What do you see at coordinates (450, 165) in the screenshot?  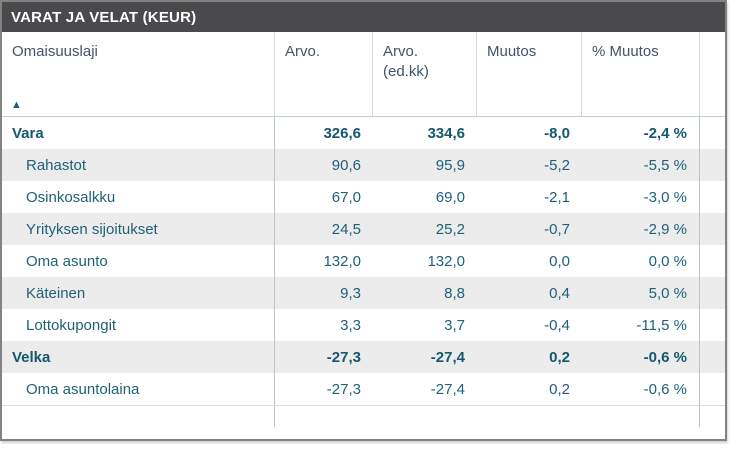 I see `cell-arvo-edkk: 95,9` at bounding box center [450, 165].